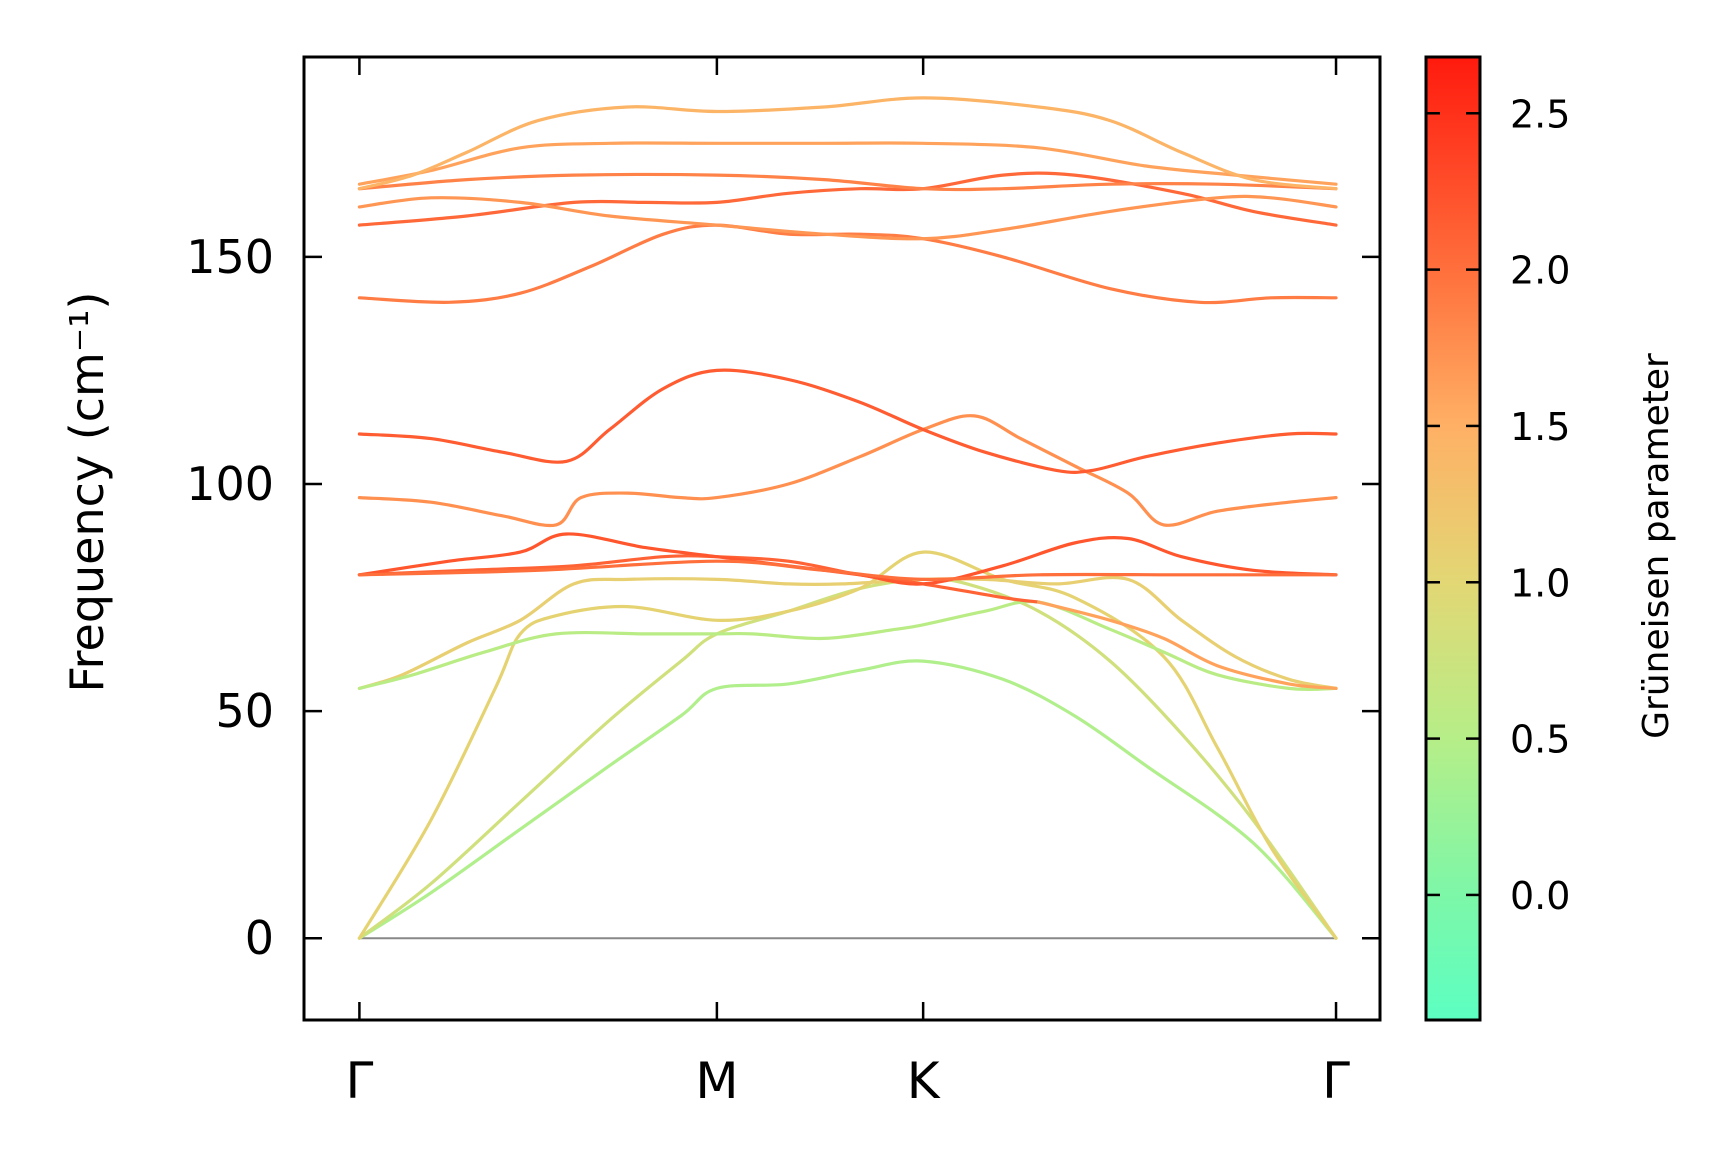 This screenshot has height=1162, width=1733. I want to click on colorbar-tick-label: 0.5, so click(1540, 740).